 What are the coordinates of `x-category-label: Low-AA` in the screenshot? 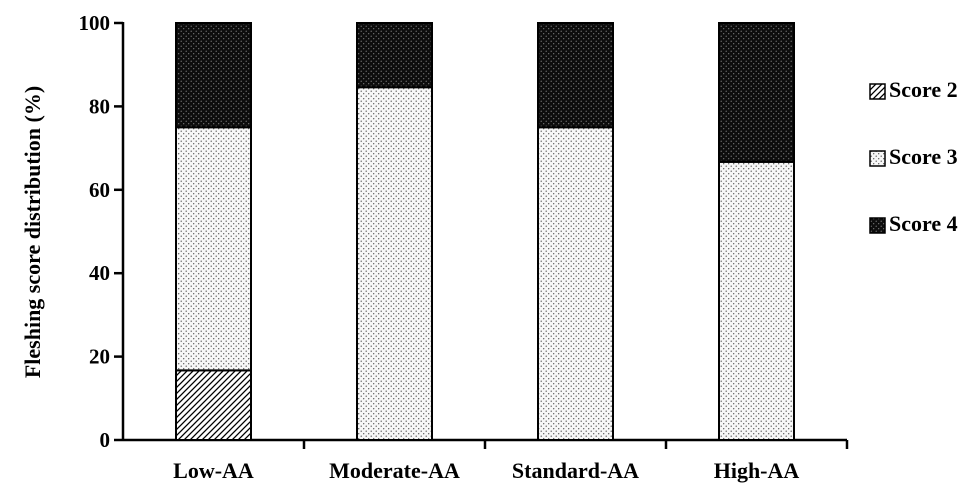 It's located at (213, 470).